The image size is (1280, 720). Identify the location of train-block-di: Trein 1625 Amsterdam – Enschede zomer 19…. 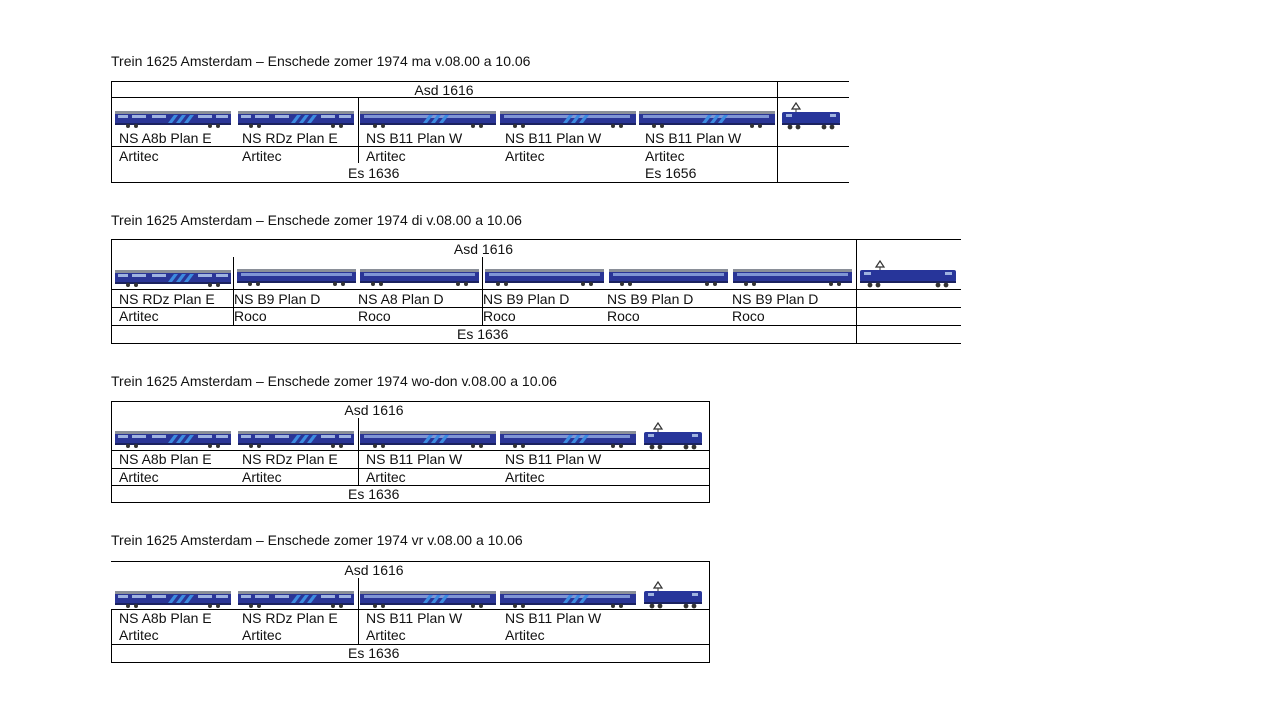
(537, 279).